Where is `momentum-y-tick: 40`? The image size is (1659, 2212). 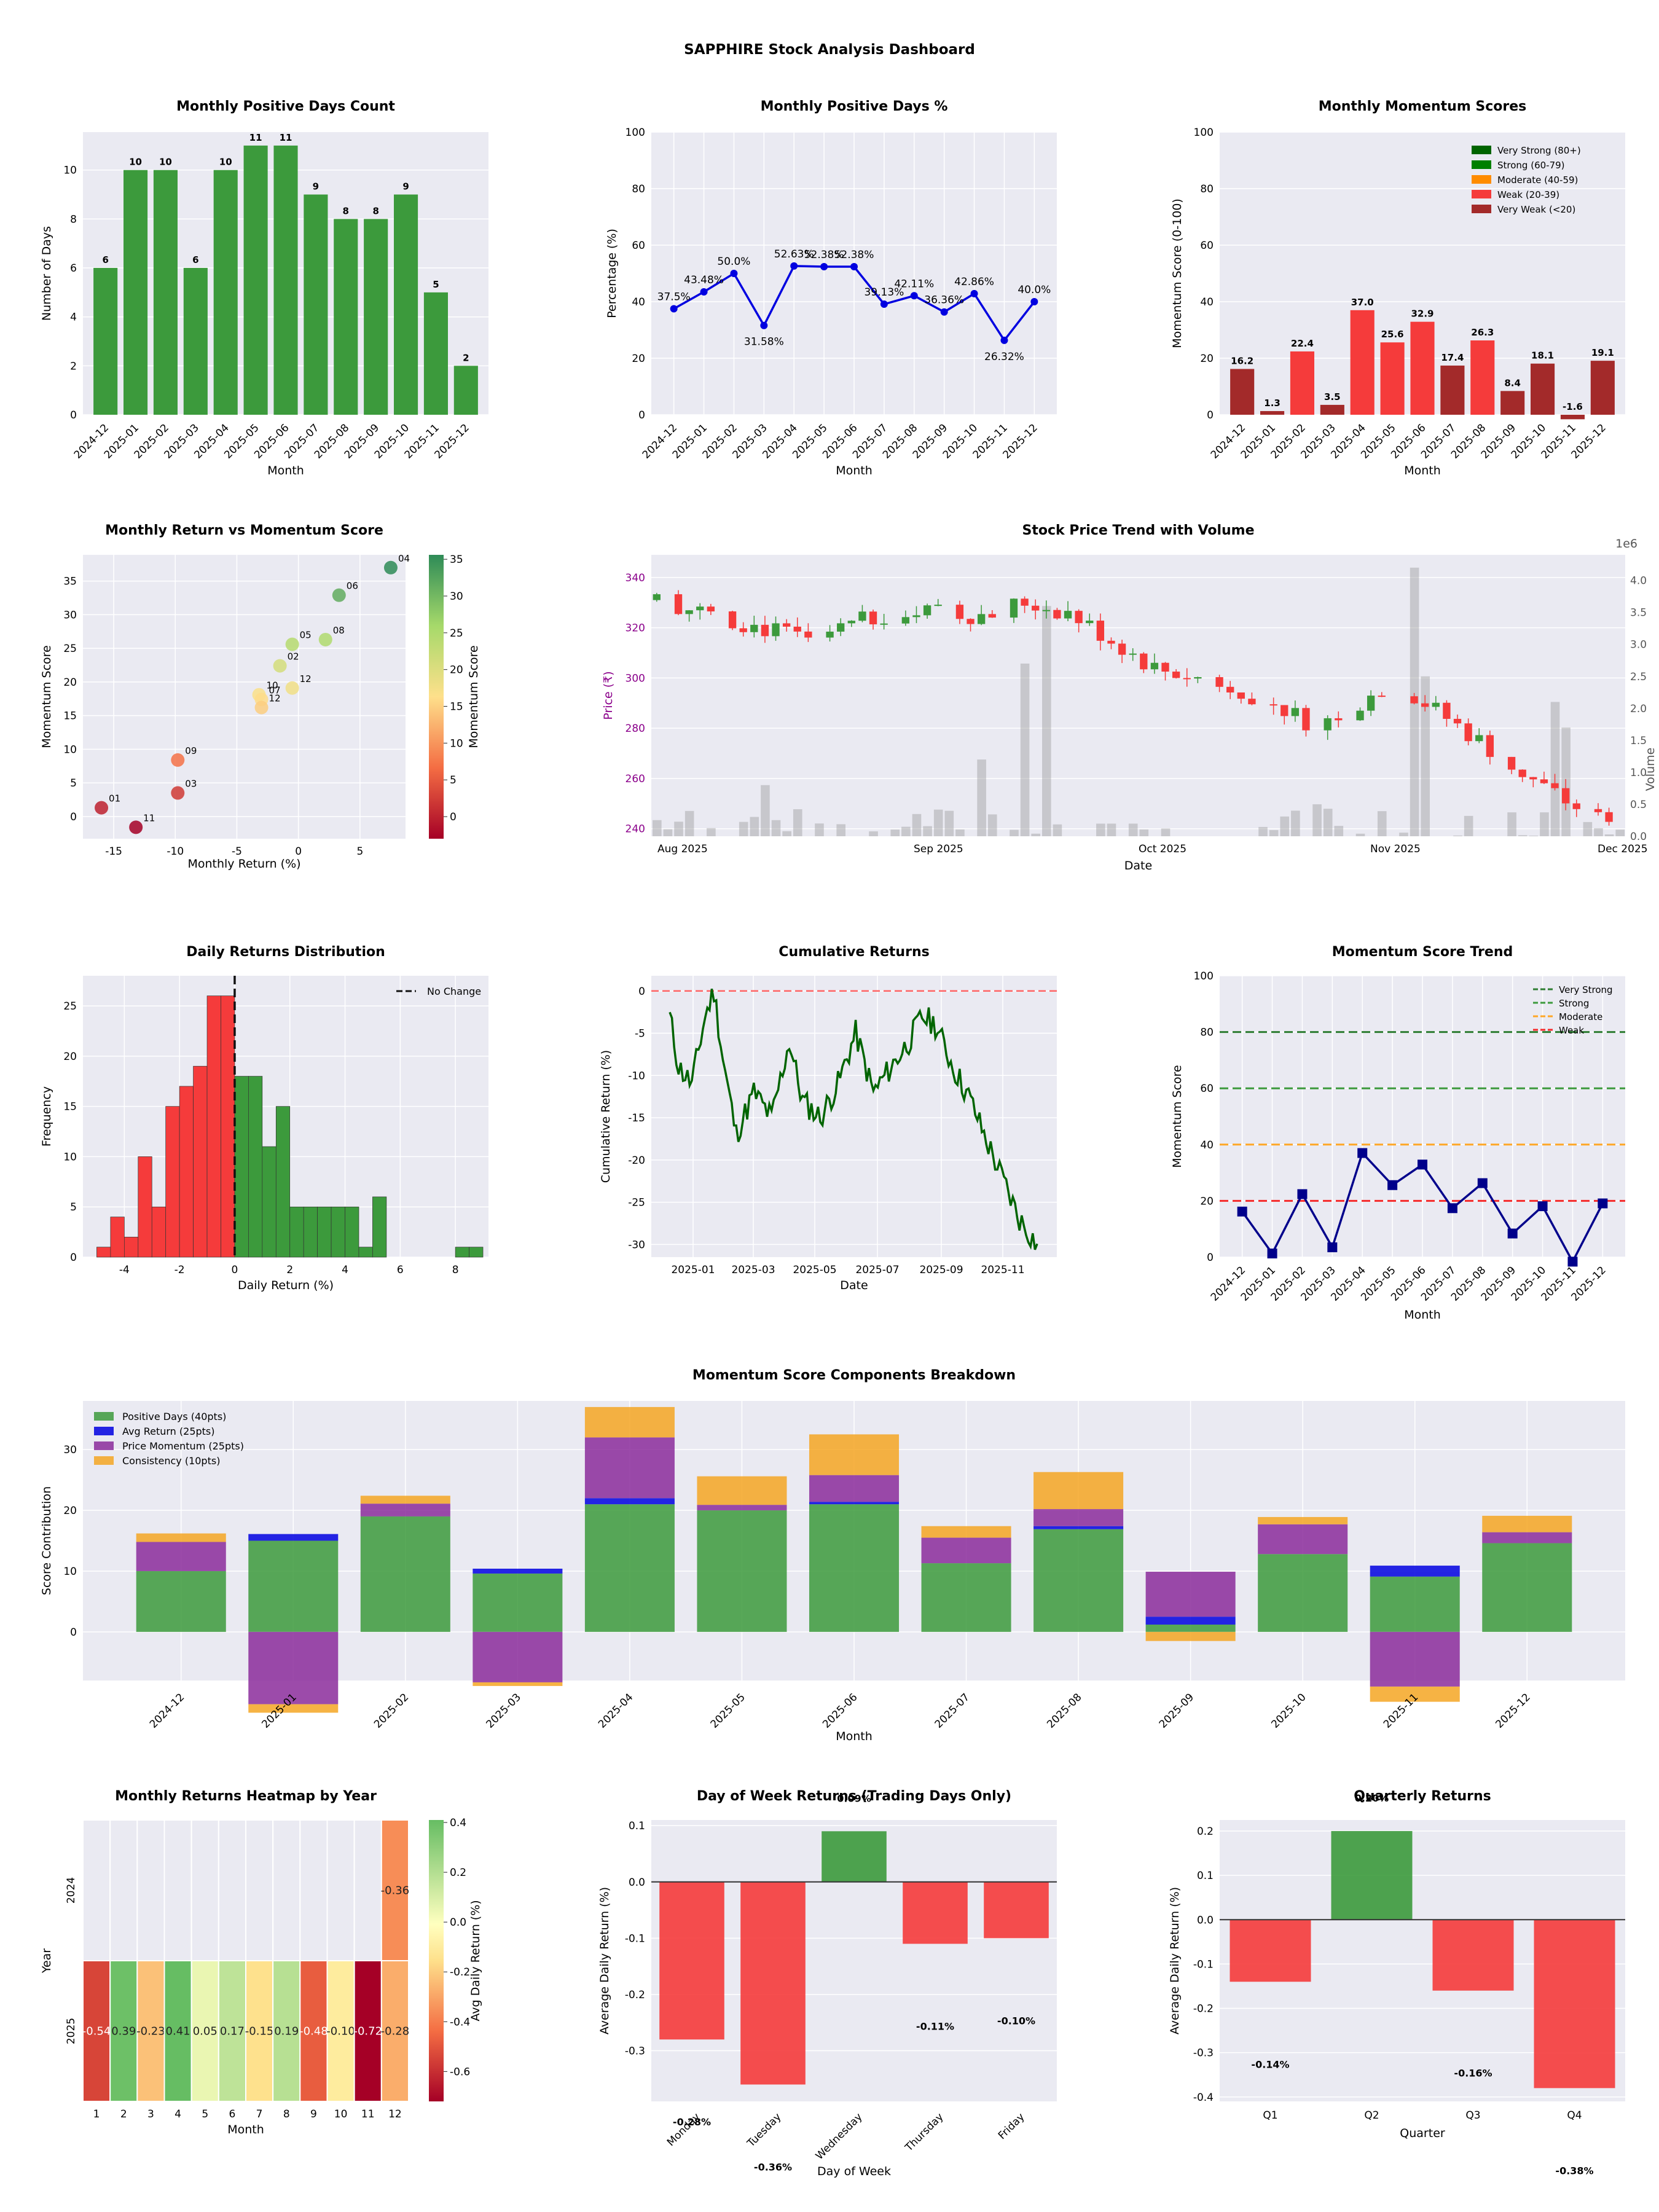
momentum-y-tick: 40 is located at coordinates (1207, 302).